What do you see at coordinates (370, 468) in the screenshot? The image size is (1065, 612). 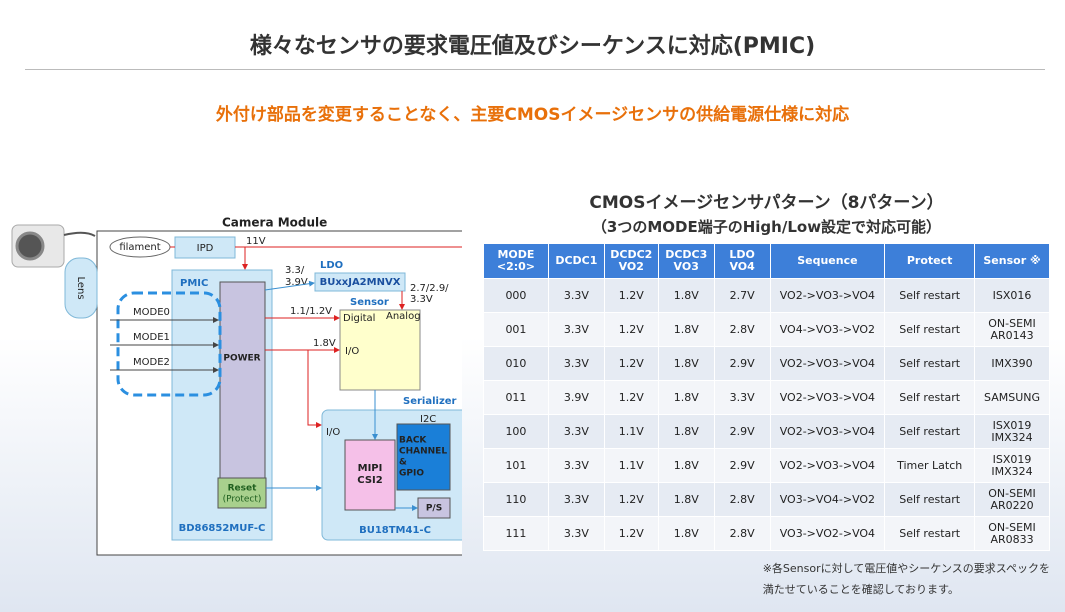 I see `mipi-label: MIPI` at bounding box center [370, 468].